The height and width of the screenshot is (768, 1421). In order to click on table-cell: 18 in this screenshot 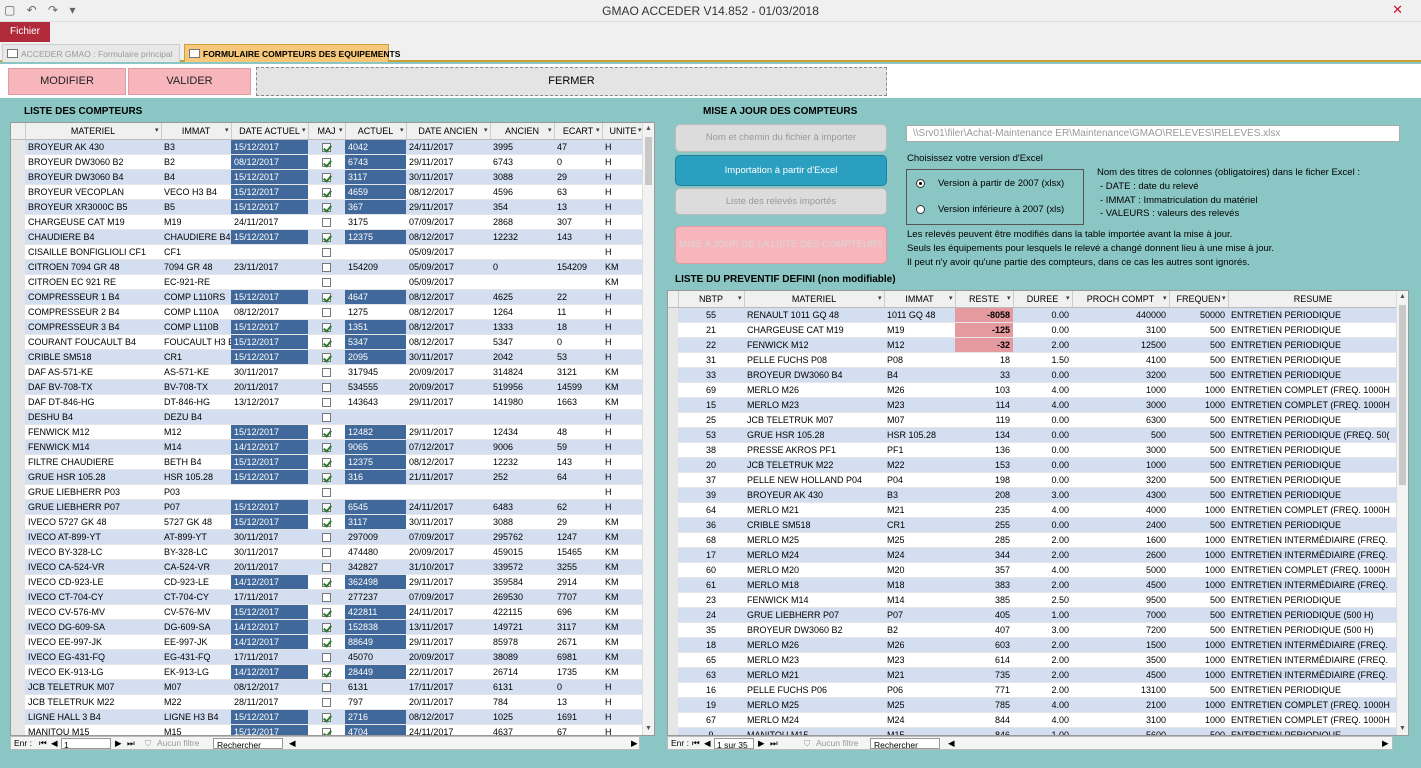, I will do `click(984, 360)`.